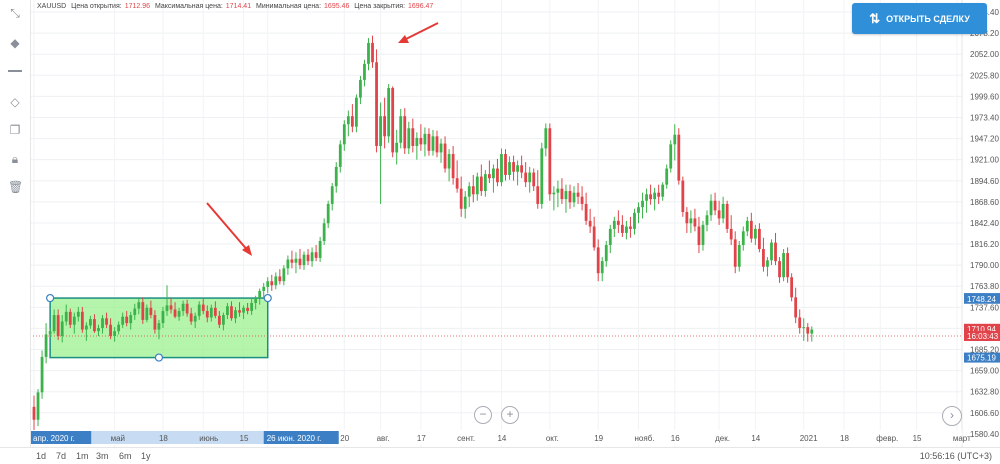 The height and width of the screenshot is (464, 1000). I want to click on svg-text: 1710.94, so click(981, 329).